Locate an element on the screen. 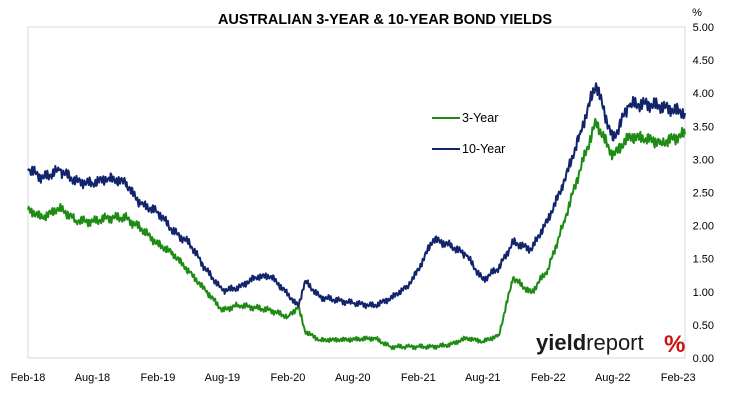 This screenshot has width=731, height=405. x-tick-label: Aug-22 is located at coordinates (612, 378).